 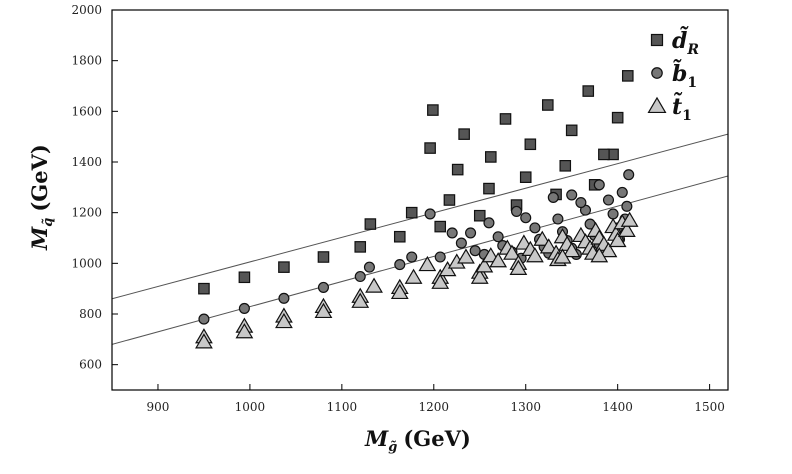 What do you see at coordinates (86, 263) in the screenshot?
I see `y-tick-label: 1000` at bounding box center [86, 263].